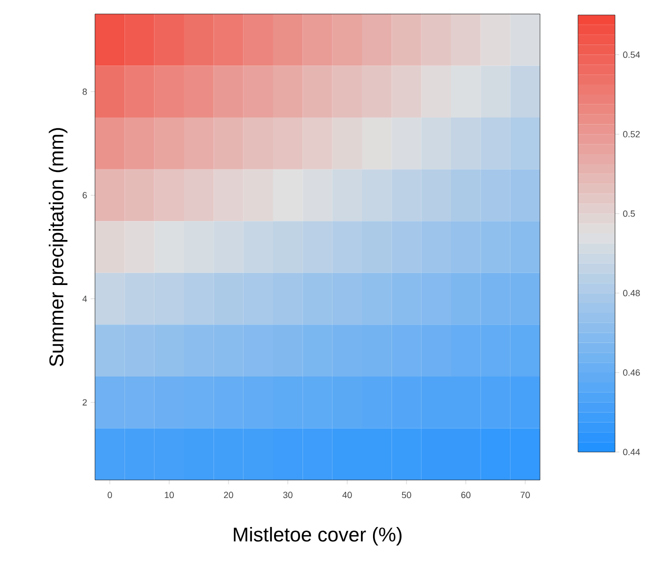  What do you see at coordinates (465, 495) in the screenshot?
I see `x-tick-label: 60` at bounding box center [465, 495].